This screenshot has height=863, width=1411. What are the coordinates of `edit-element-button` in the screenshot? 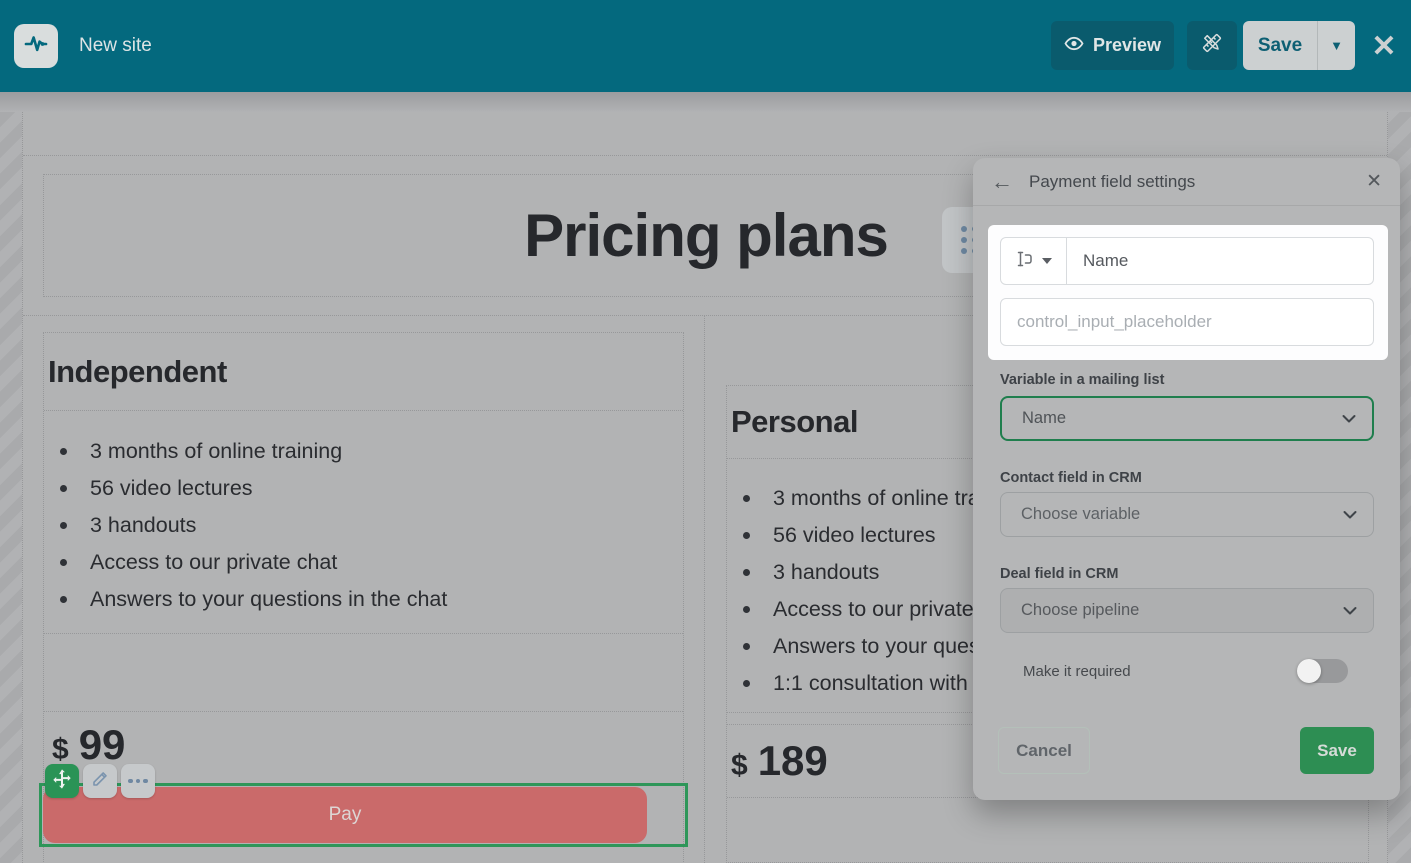 It's located at (100, 781).